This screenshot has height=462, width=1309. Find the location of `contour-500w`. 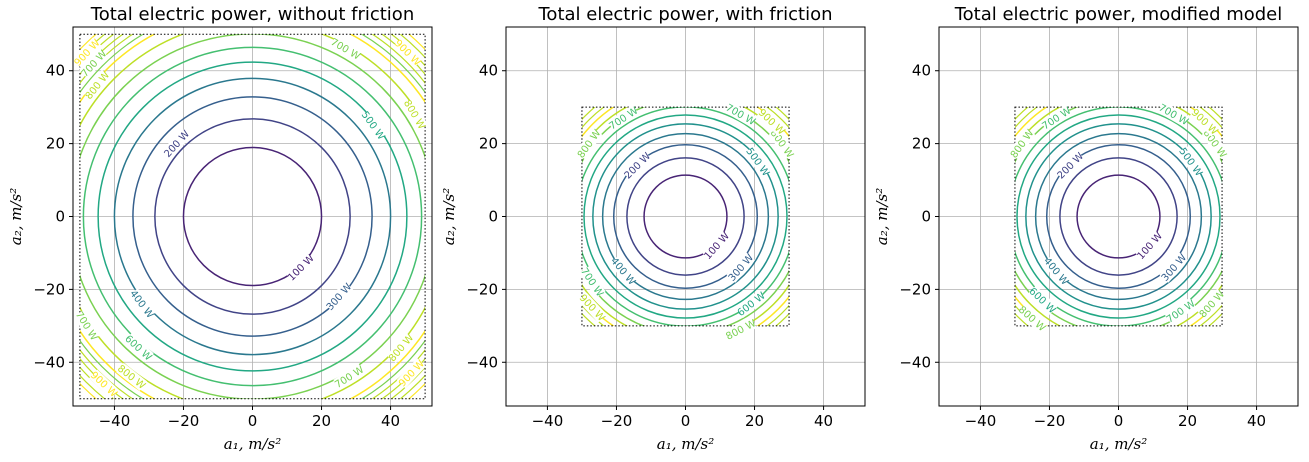

contour-500w is located at coordinates (685, 216).